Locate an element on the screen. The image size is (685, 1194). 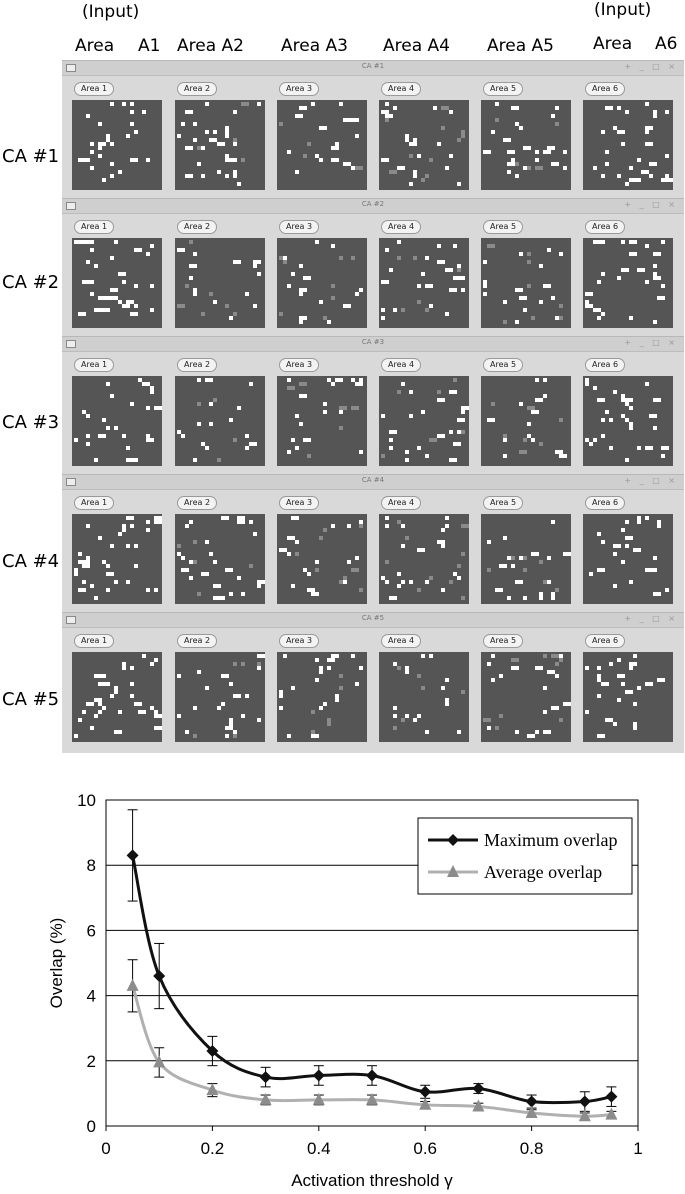
y-tick-label: 8 is located at coordinates (91, 865).